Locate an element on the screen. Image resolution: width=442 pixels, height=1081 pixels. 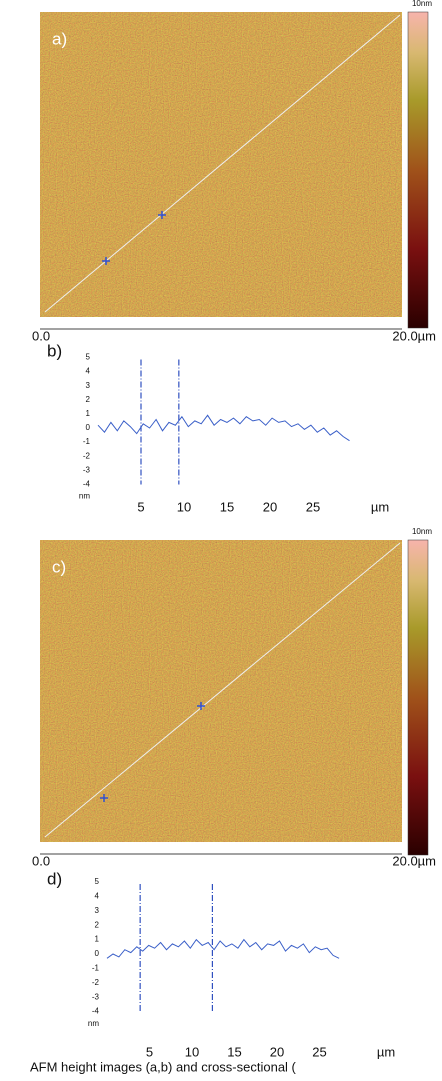
panel-label: a) is located at coordinates (59, 38).